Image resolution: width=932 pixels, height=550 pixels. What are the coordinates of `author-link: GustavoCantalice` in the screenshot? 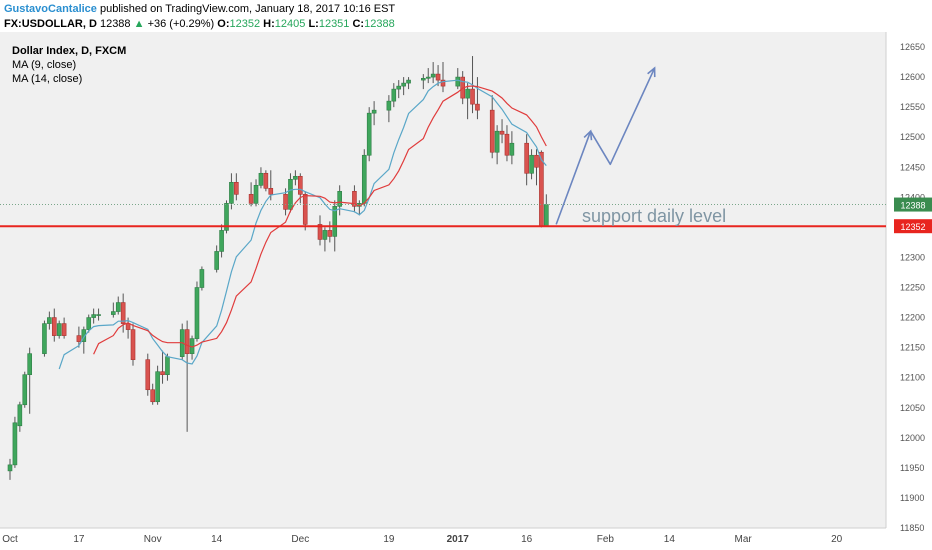 It's located at (50, 9).